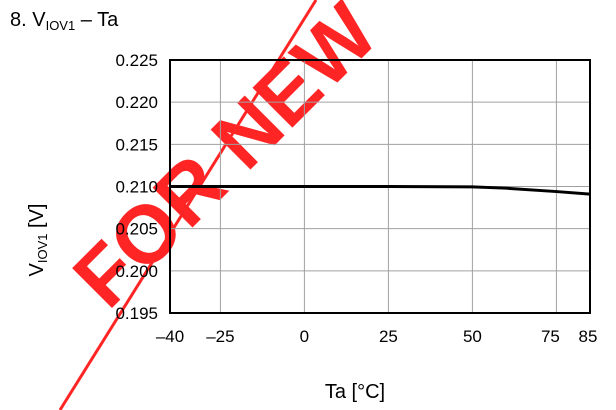  Describe the element at coordinates (37, 269) in the screenshot. I see `y-axis-label-main: V` at that location.